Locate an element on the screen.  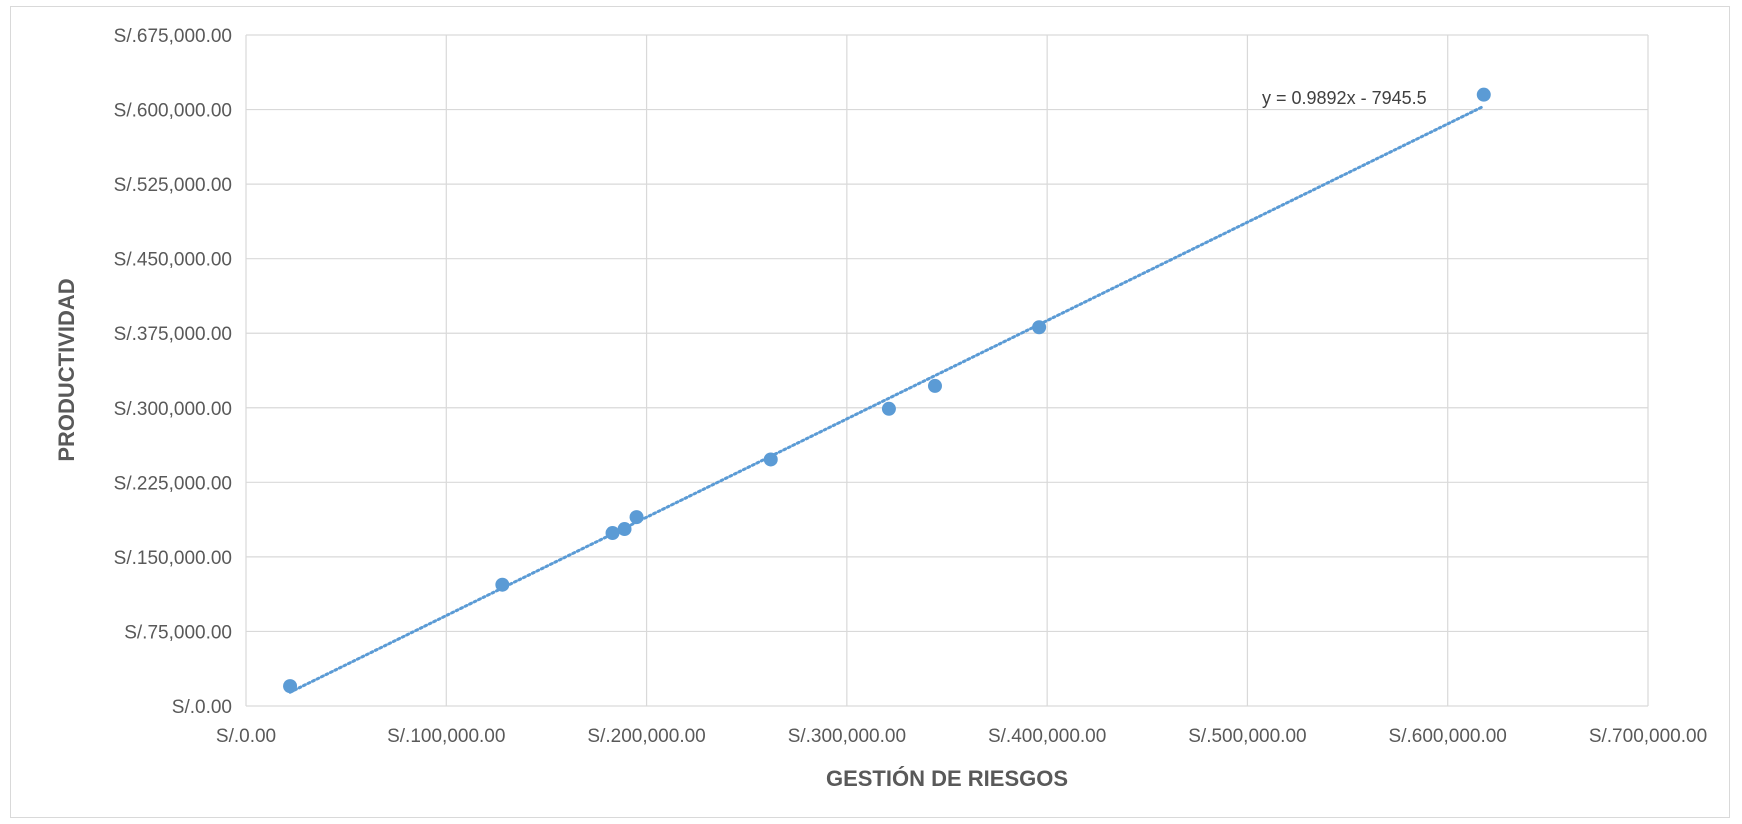
y-tick-label: S/.600,000.00 is located at coordinates (173, 111).